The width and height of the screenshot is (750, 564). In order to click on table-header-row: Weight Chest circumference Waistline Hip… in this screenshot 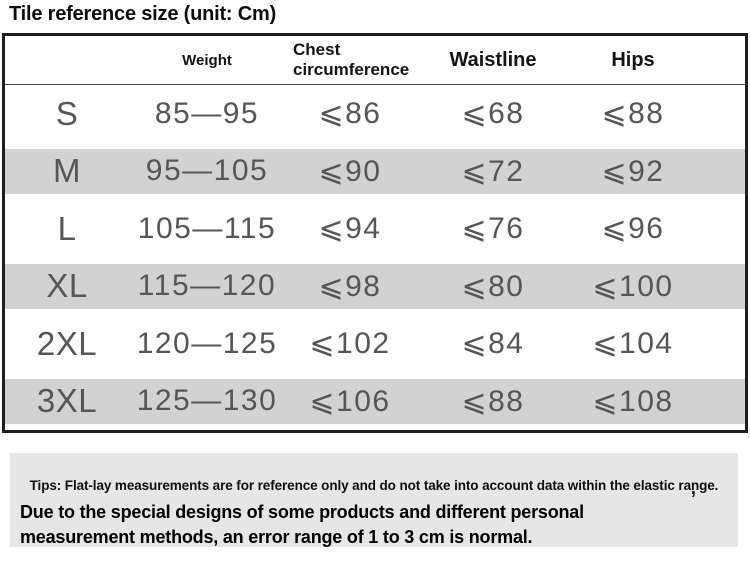, I will do `click(375, 60)`.